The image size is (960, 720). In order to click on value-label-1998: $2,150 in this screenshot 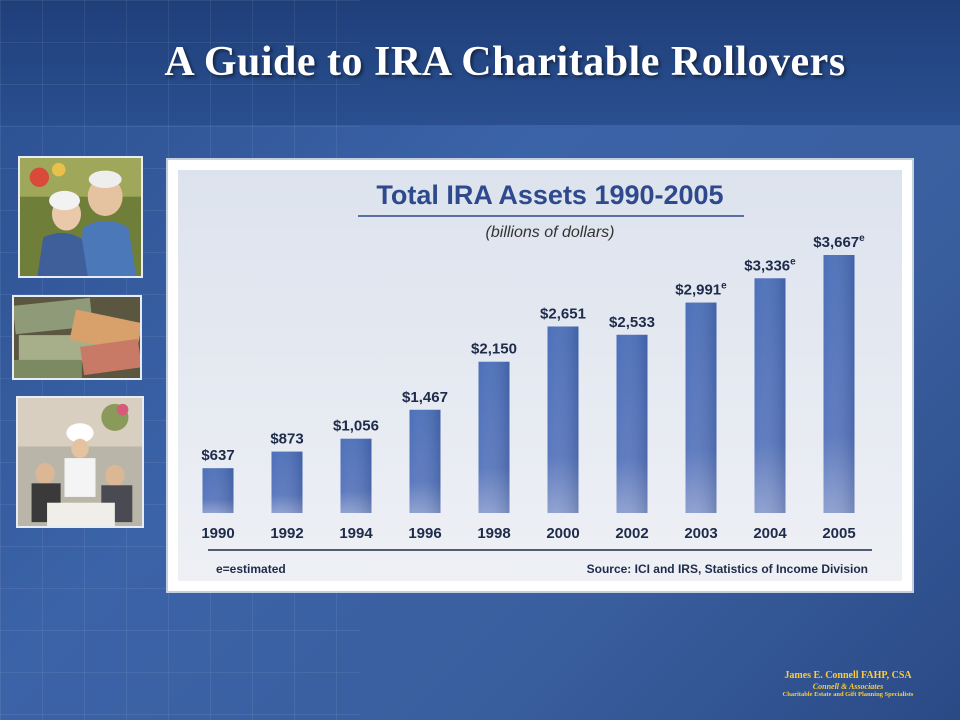, I will do `click(494, 349)`.